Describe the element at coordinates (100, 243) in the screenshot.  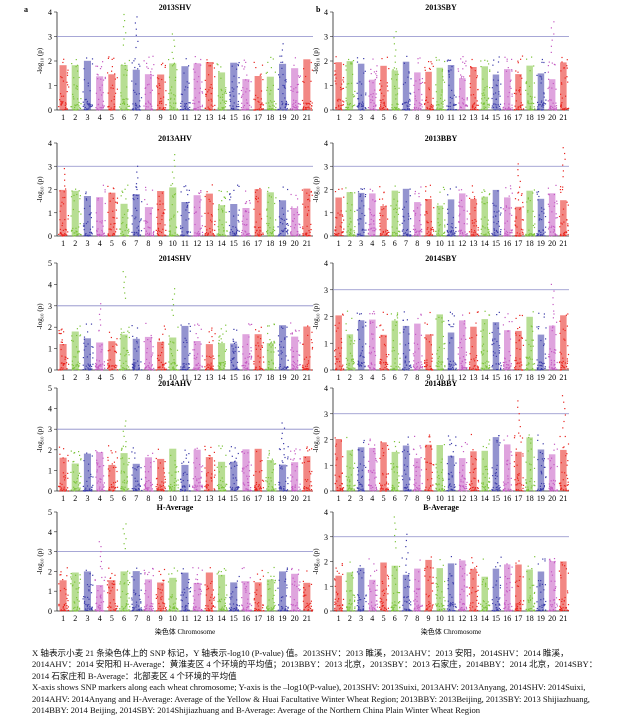
I see `x-tick-label: 4` at that location.